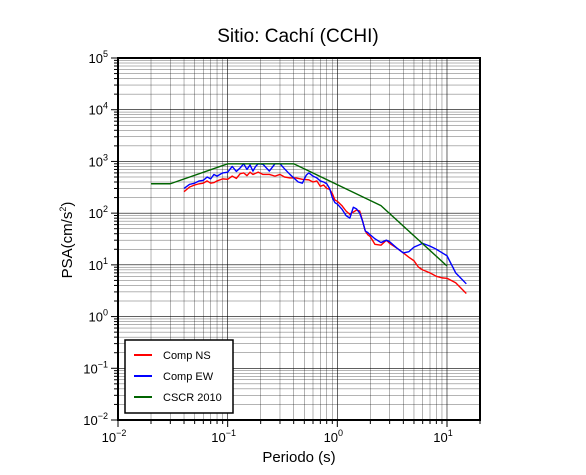  Describe the element at coordinates (340, 433) in the screenshot. I see `x-tick-label-exp: 0` at that location.